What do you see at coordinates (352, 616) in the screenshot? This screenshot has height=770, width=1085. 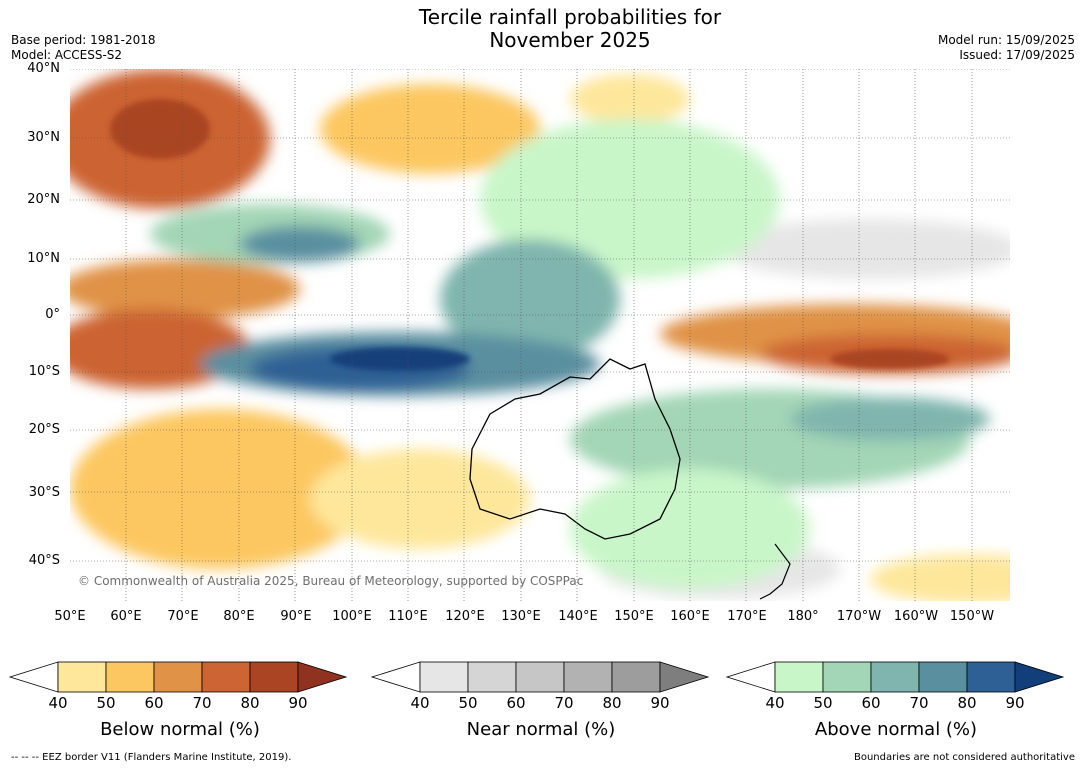 I see `lon-label-100e: 100°E` at bounding box center [352, 616].